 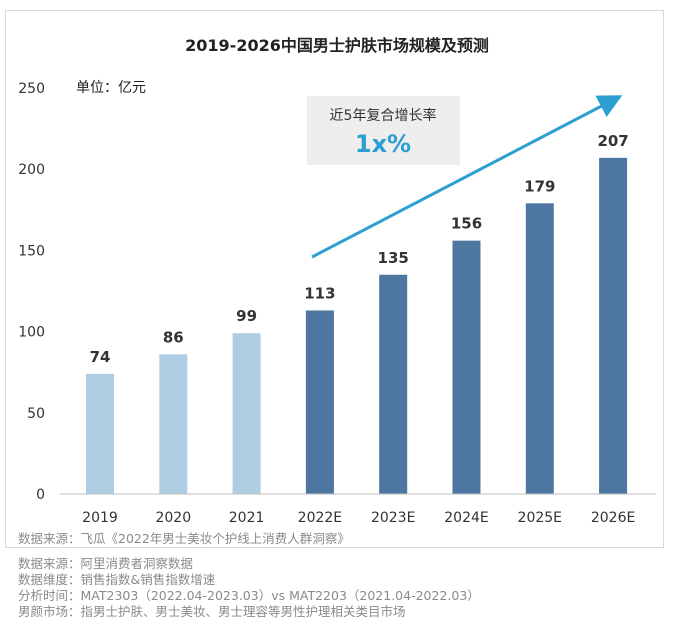 I want to click on bar-value-label: 207, so click(x=612, y=141).